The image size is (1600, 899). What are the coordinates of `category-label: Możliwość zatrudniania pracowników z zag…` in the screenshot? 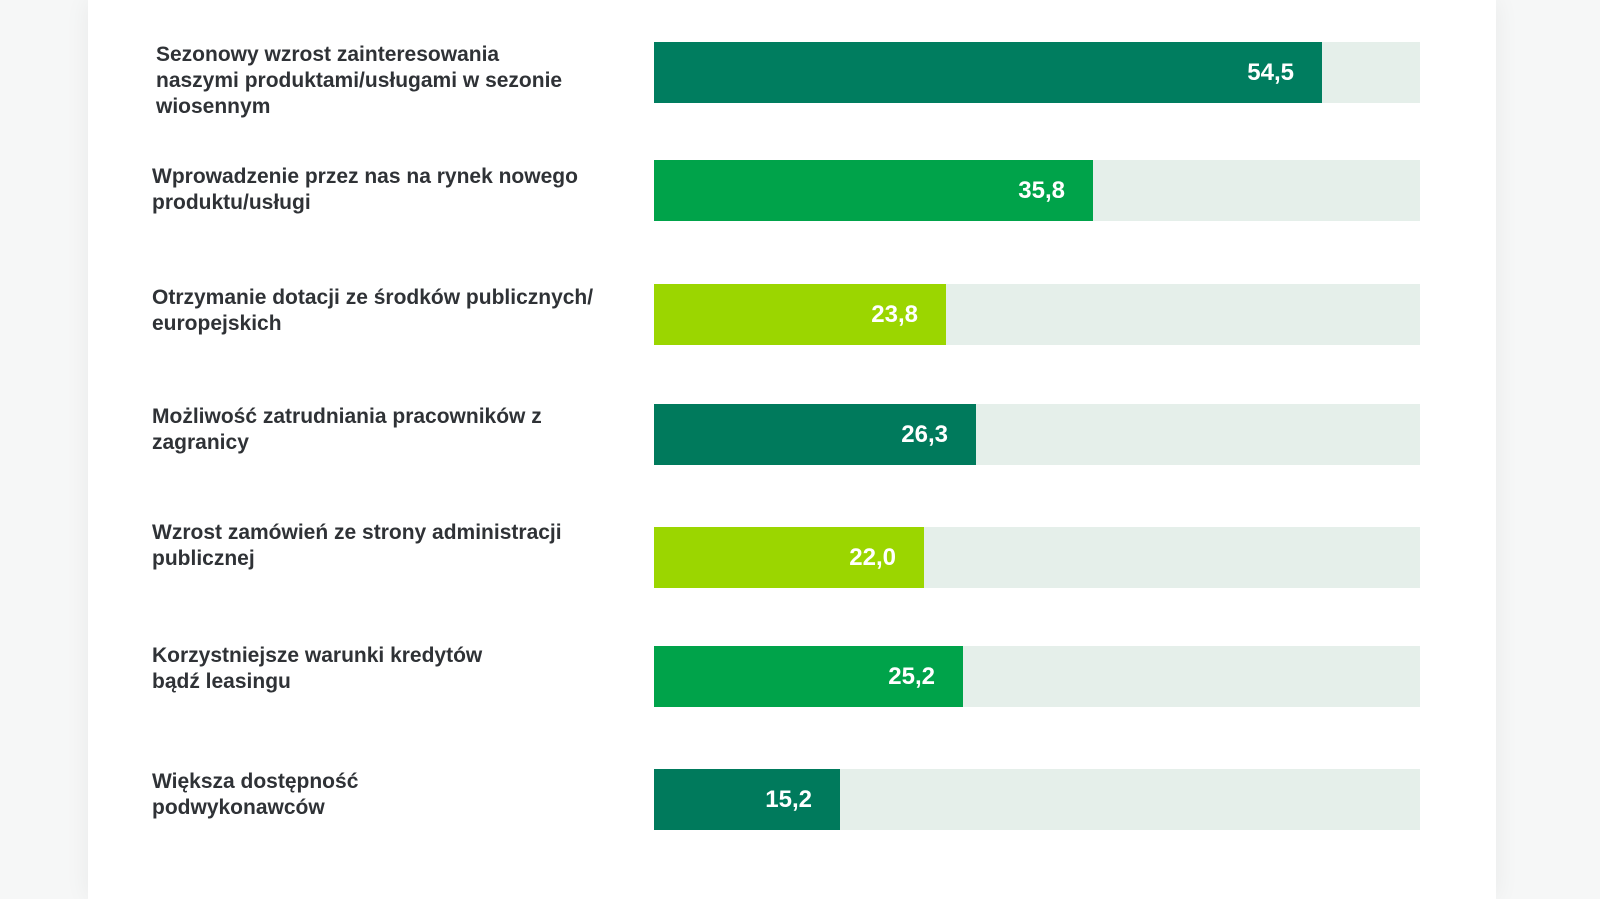 It's located at (347, 429).